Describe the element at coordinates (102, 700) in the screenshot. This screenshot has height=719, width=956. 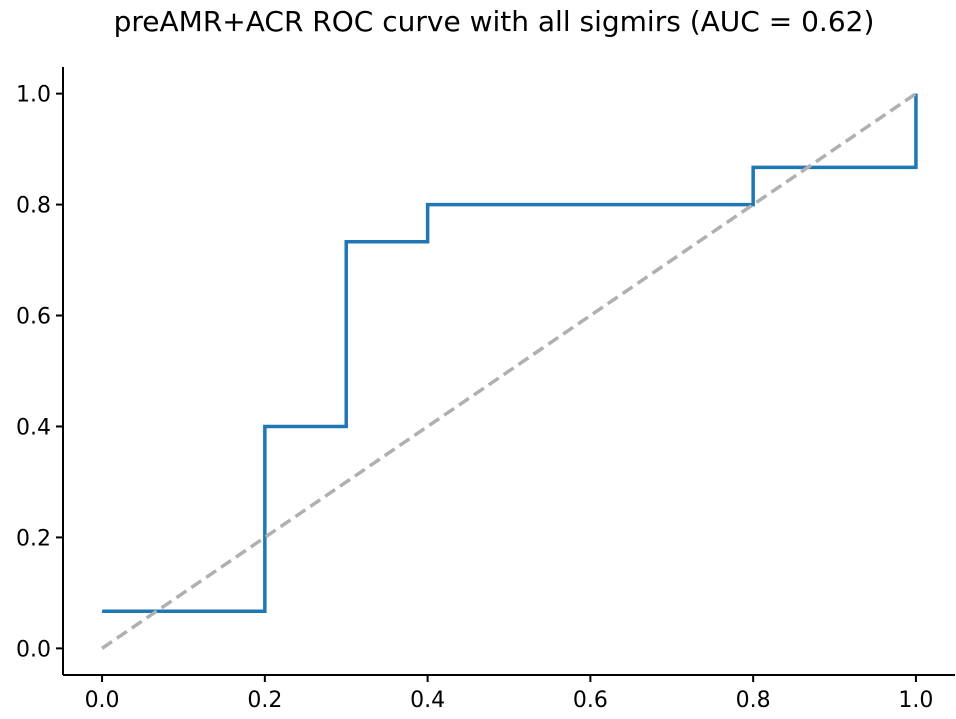
I see `x-tick-label: 0.0` at that location.